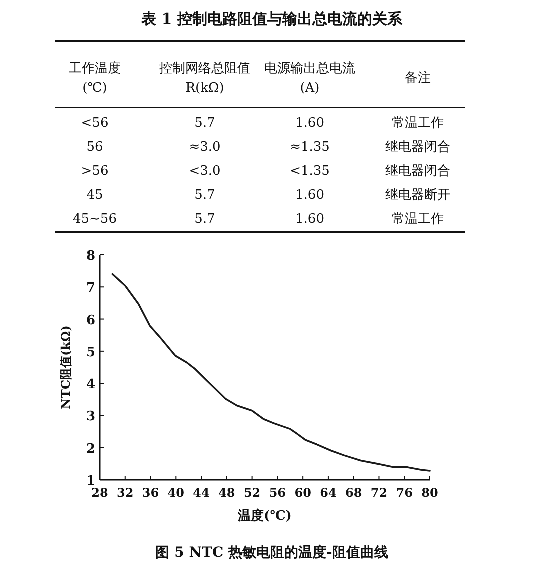  I want to click on text: >56, so click(95, 171).